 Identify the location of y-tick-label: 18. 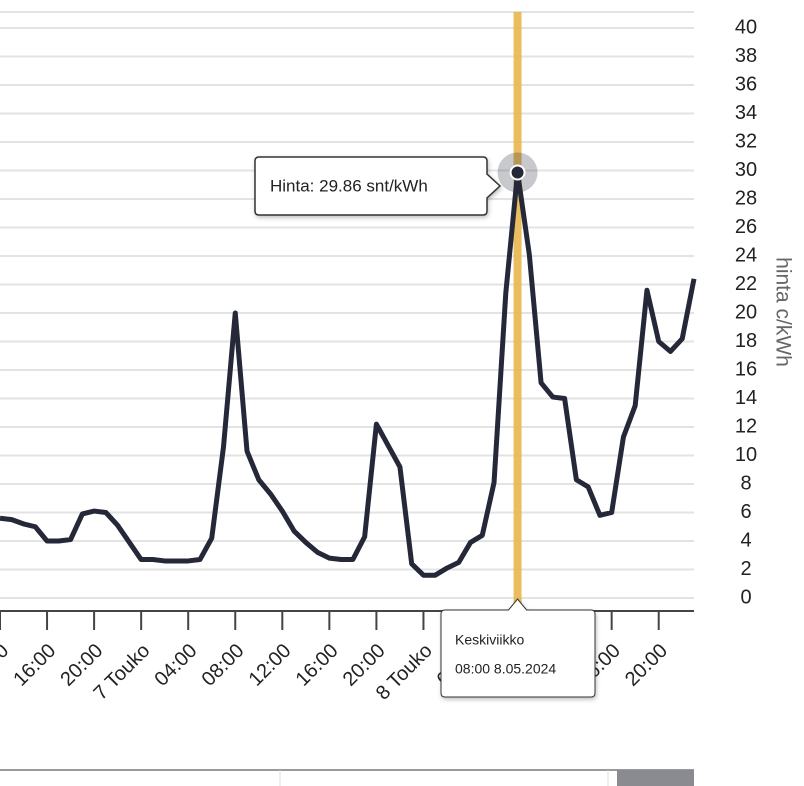
(746, 341).